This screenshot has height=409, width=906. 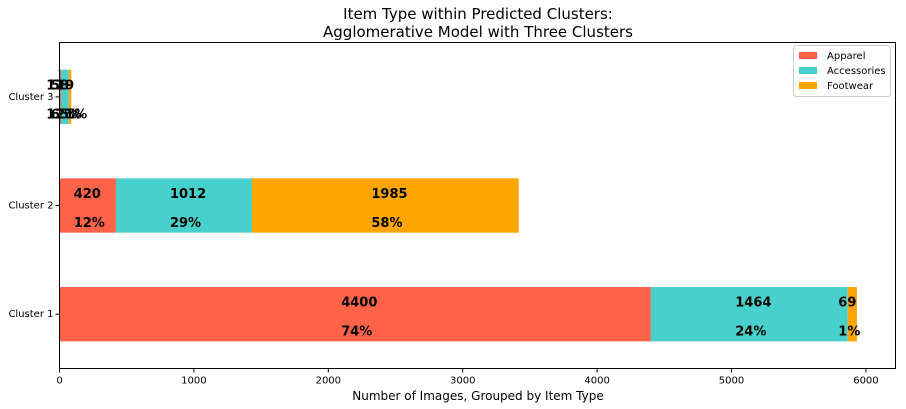 What do you see at coordinates (852, 314) in the screenshot?
I see `bar-cluster-1-footwear` at bounding box center [852, 314].